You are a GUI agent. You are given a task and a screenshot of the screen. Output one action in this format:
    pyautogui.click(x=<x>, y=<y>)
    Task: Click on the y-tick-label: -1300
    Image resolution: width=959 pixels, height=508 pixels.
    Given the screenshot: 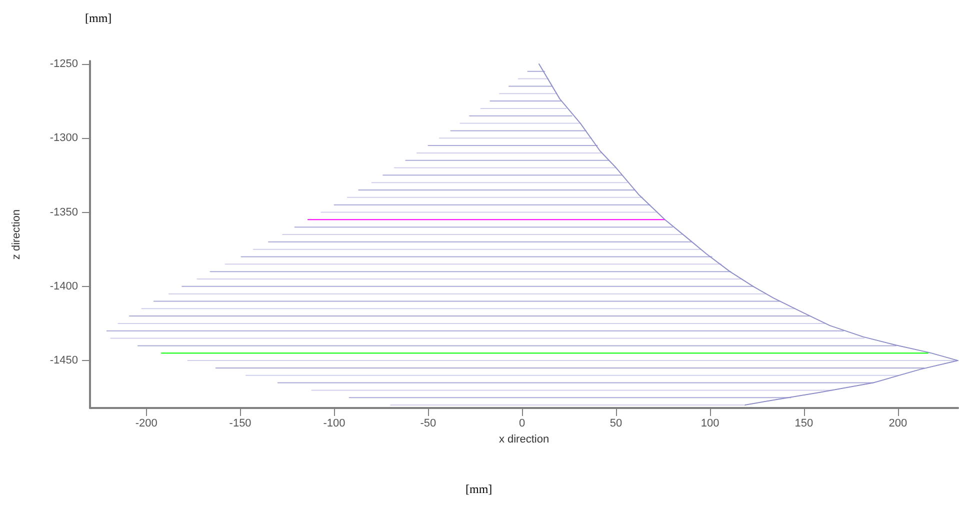 What is the action you would take?
    pyautogui.click(x=64, y=138)
    